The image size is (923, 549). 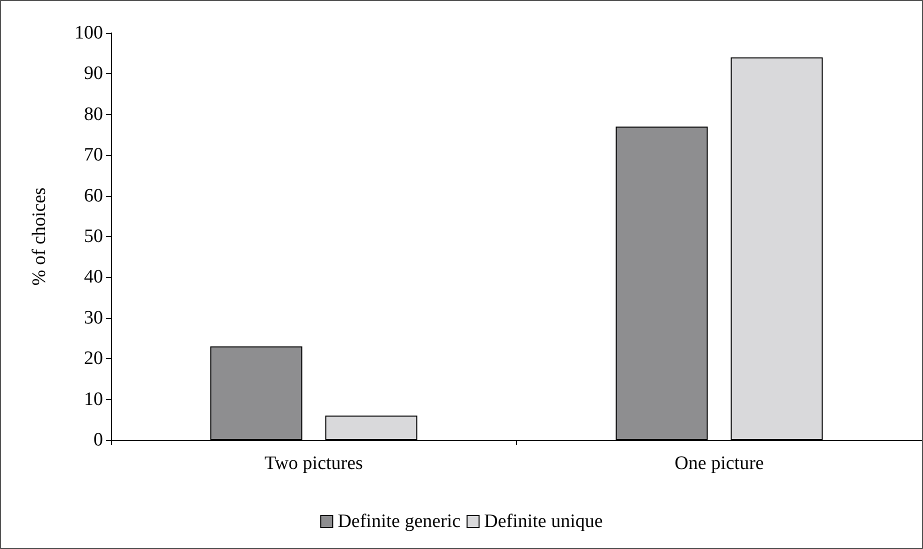 What do you see at coordinates (98, 440) in the screenshot?
I see `y-tick-label: 0` at bounding box center [98, 440].